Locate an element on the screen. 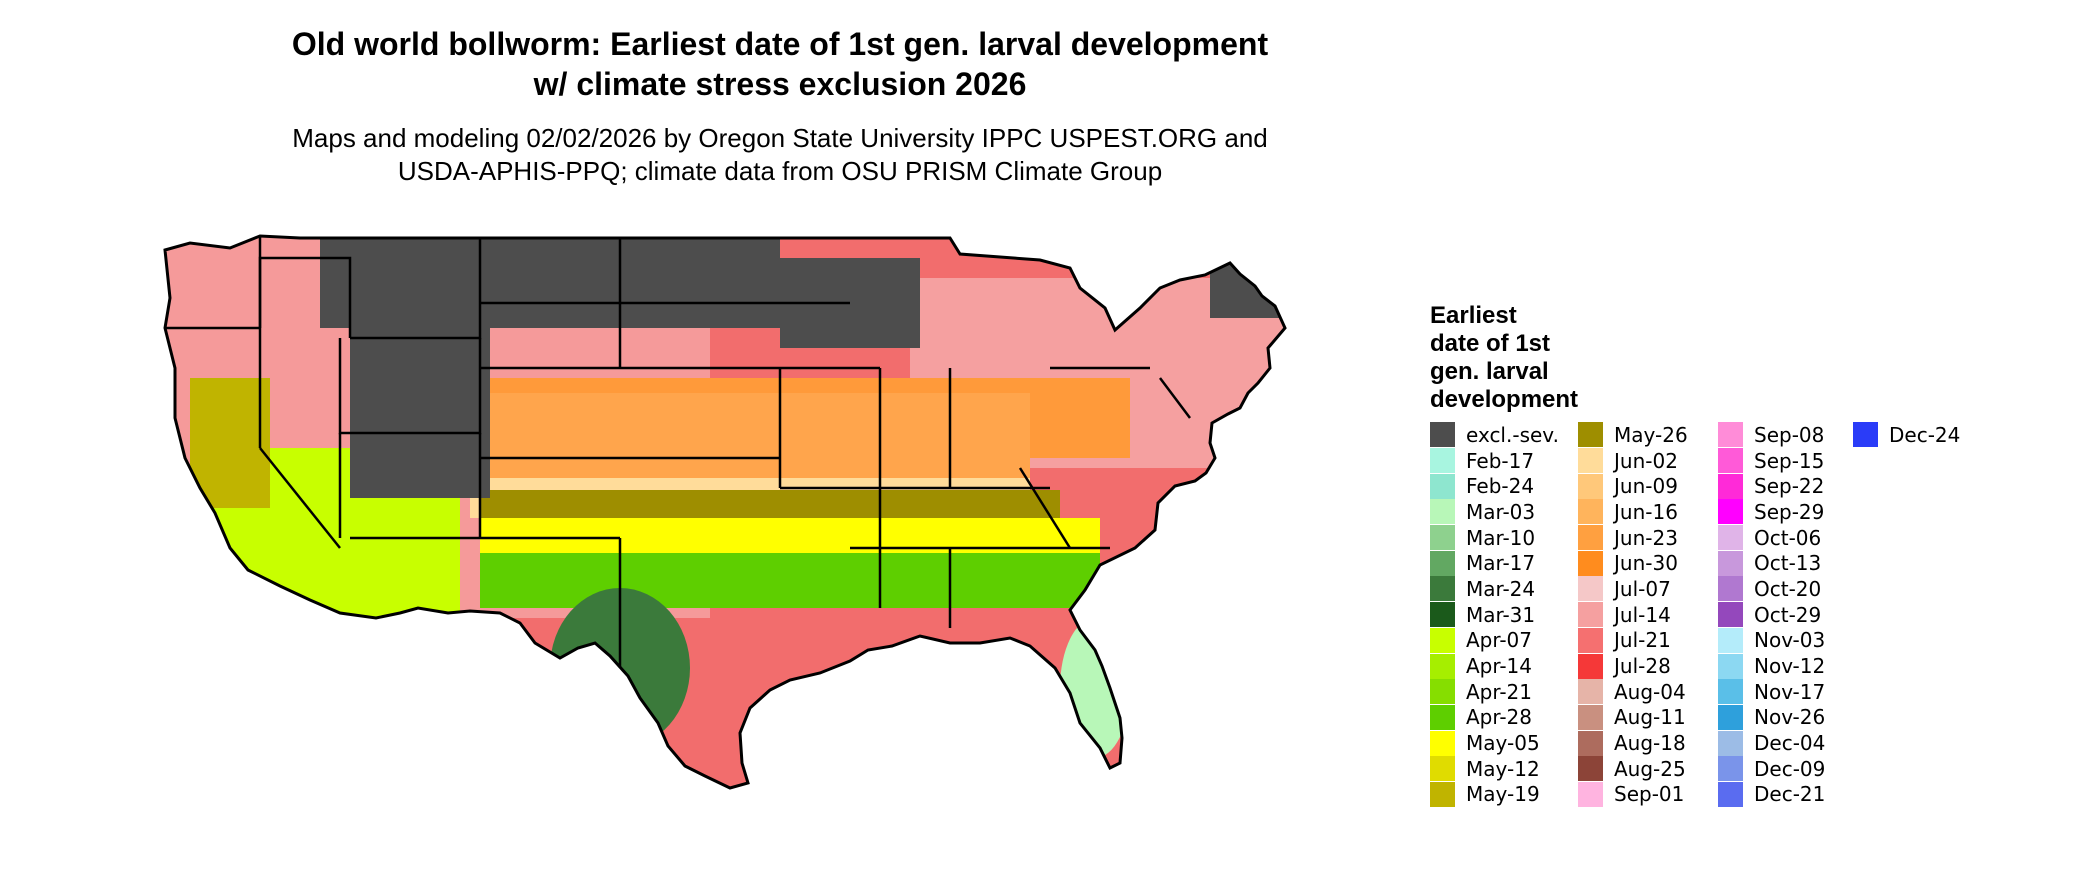 The width and height of the screenshot is (2100, 892). legend-item: Oct-06 is located at coordinates (1771, 538).